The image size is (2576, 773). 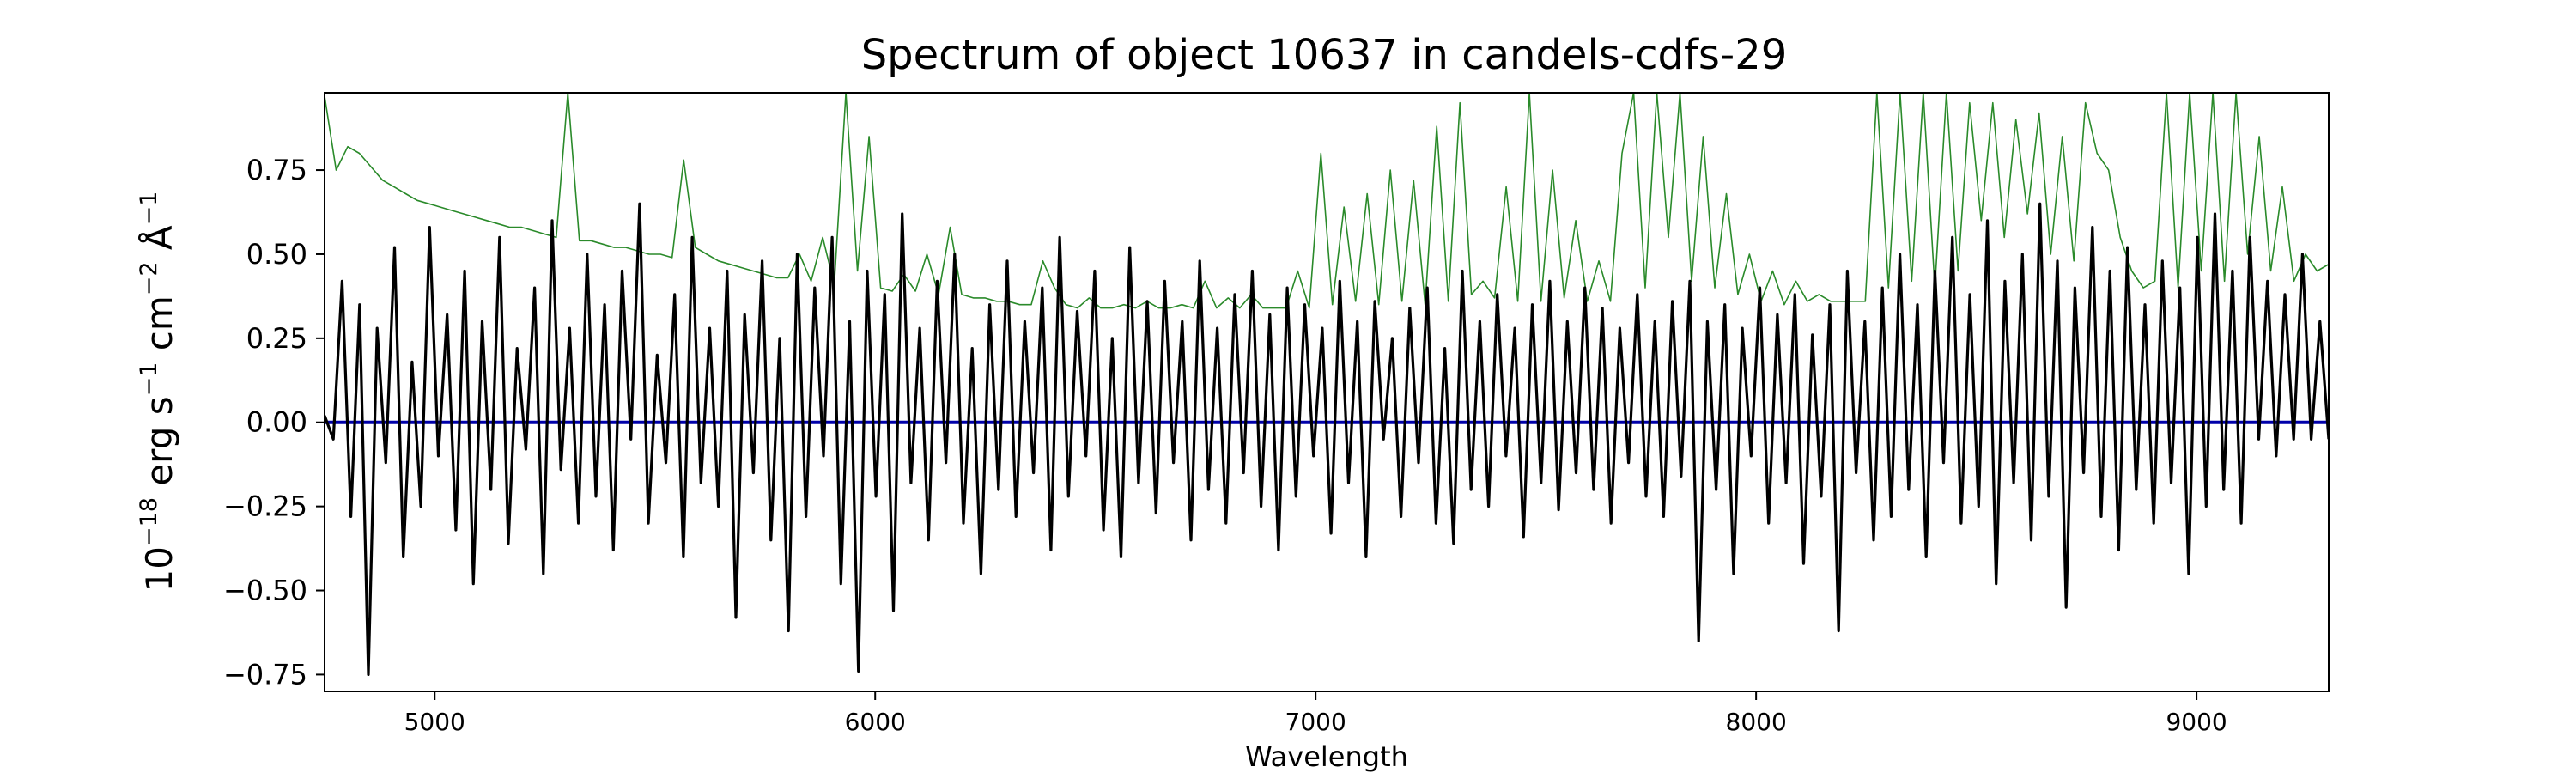 I want to click on y-tick-label: 0.75, so click(x=276, y=170).